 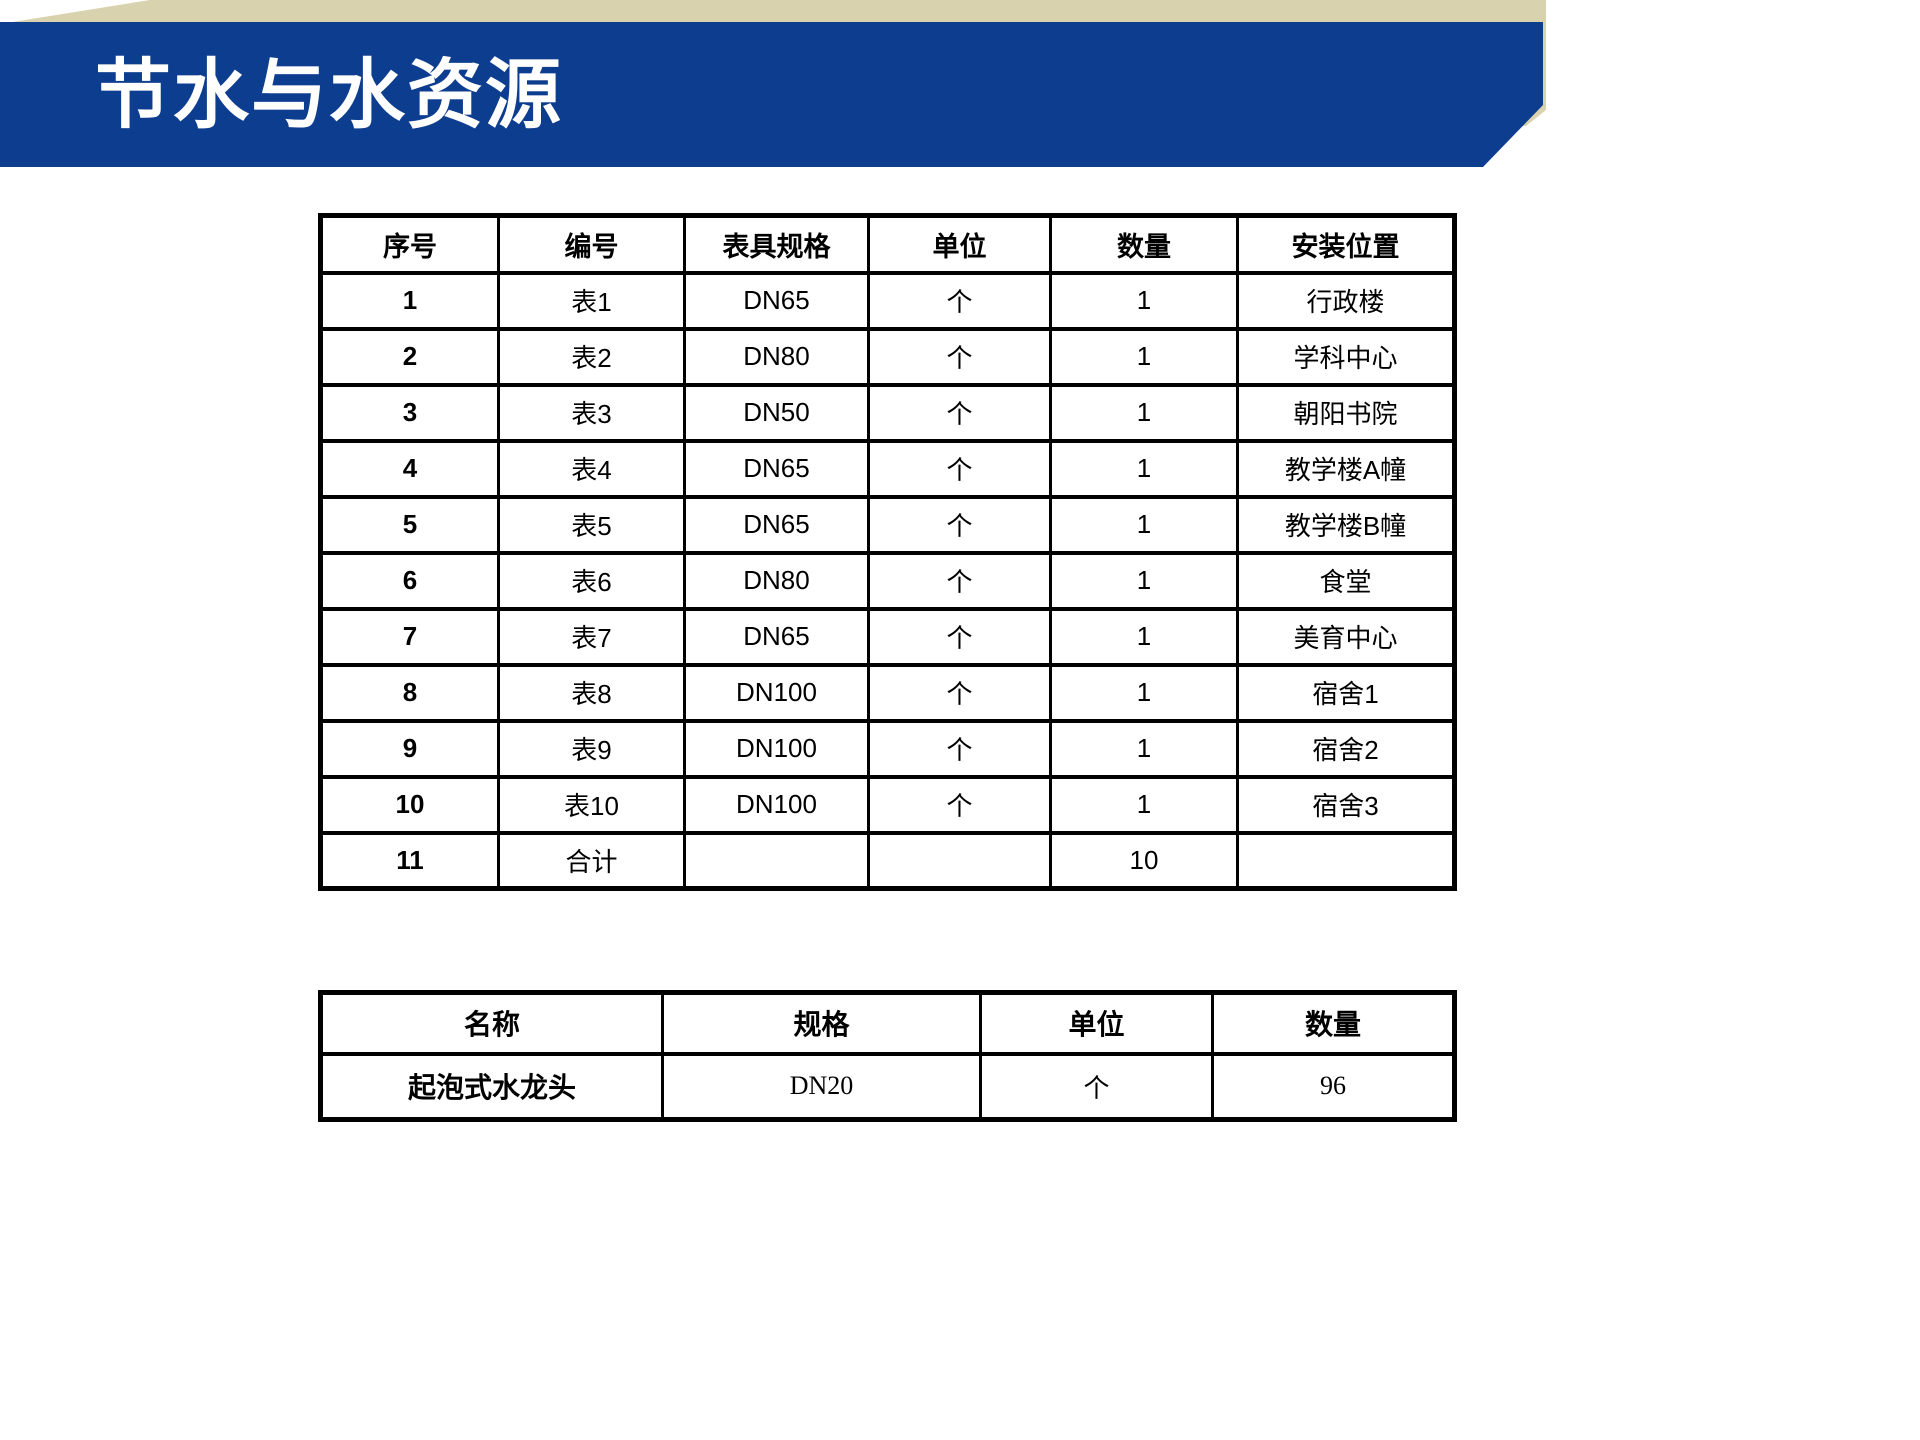 What do you see at coordinates (329, 95) in the screenshot?
I see `page-title: 节水与水资源` at bounding box center [329, 95].